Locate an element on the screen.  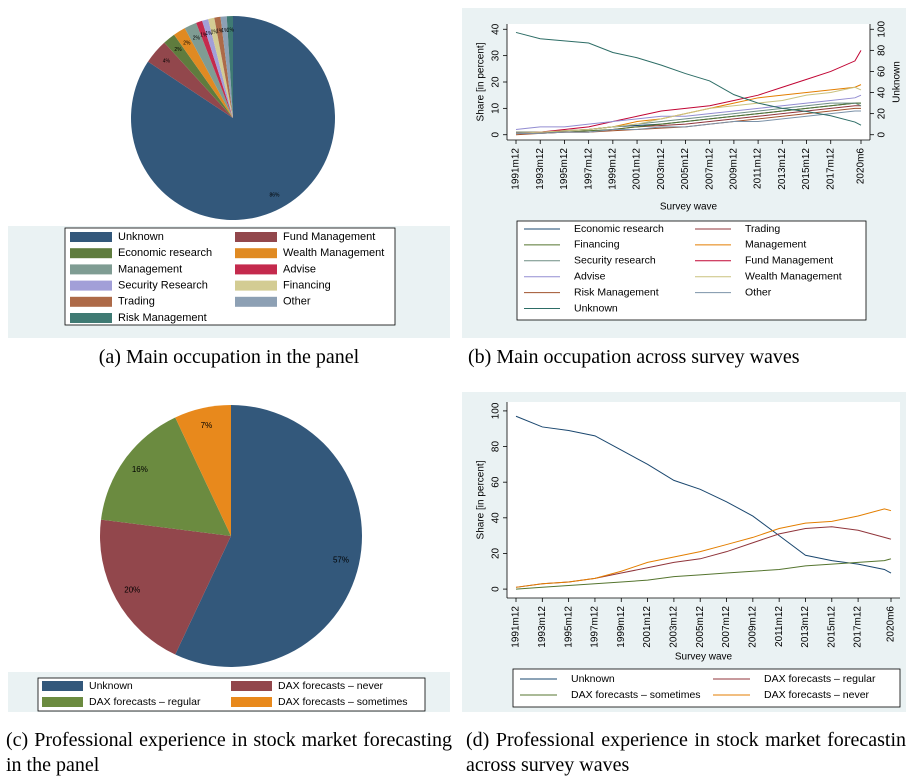
legend-box is located at coordinates (706, 688).